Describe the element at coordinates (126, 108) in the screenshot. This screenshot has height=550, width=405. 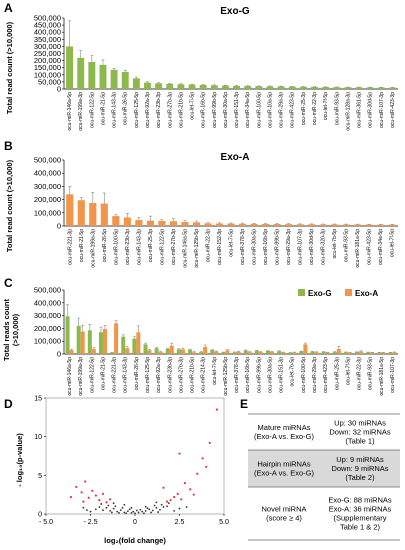
I see `chart-a-xtick-label: ocu-miR-26-5p` at that location.